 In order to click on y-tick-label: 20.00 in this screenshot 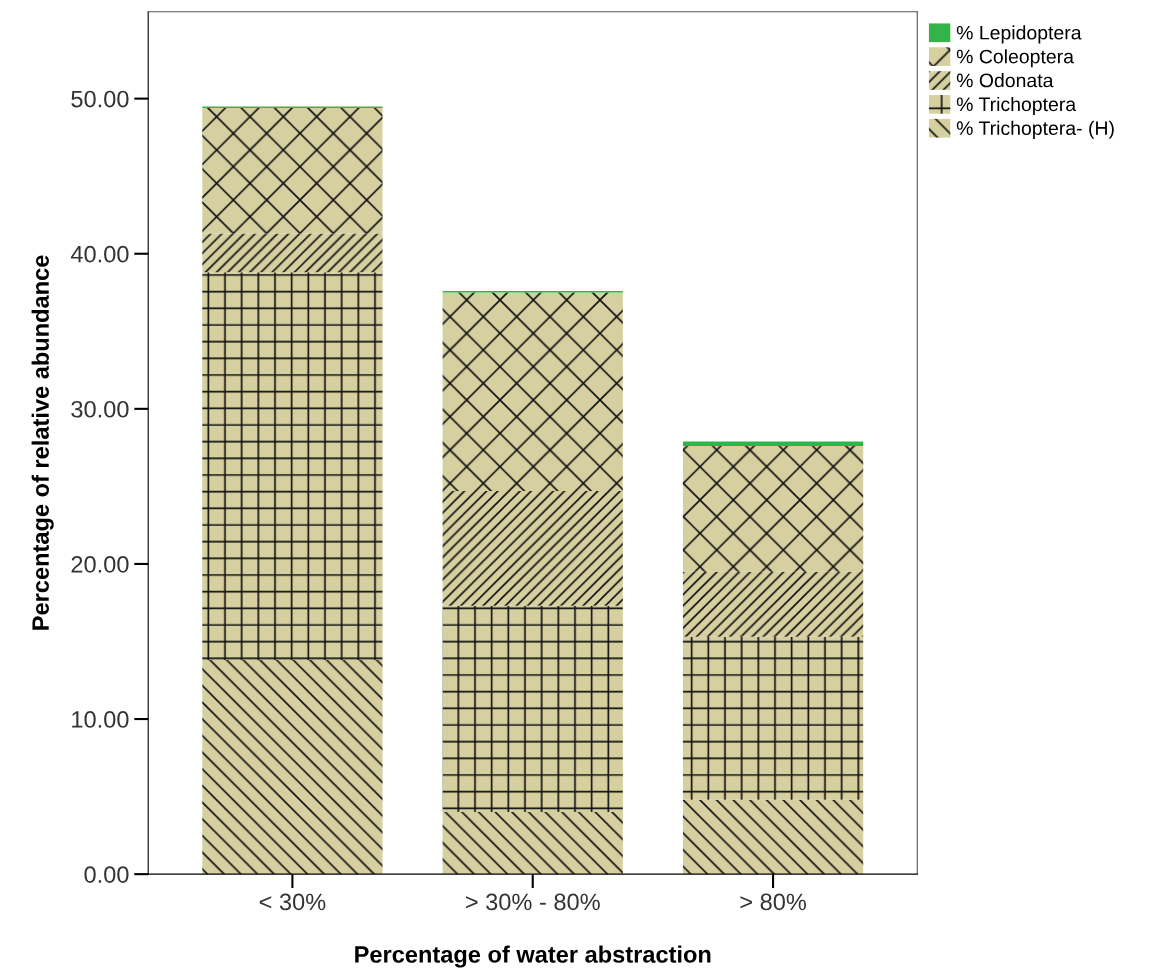, I will do `click(100, 564)`.